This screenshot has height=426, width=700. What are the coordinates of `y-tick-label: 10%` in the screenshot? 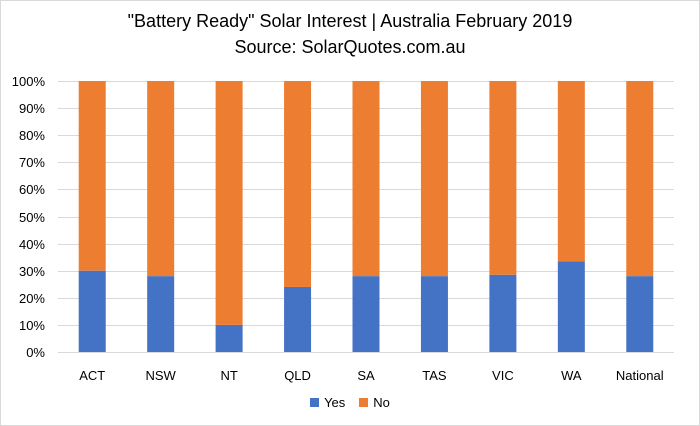 It's located at (32, 325).